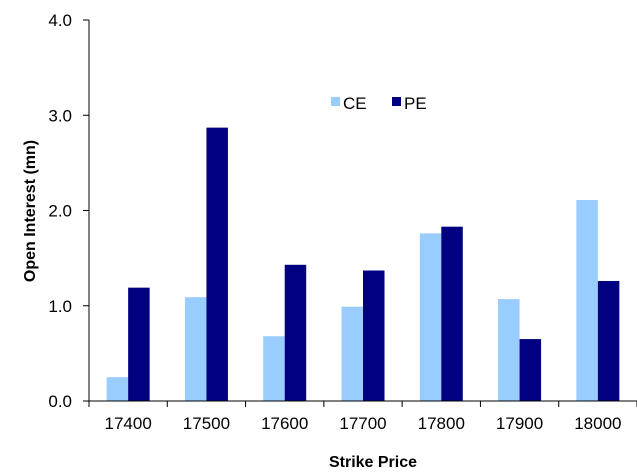 The image size is (637, 475). I want to click on legend: CE PE, so click(379, 103).